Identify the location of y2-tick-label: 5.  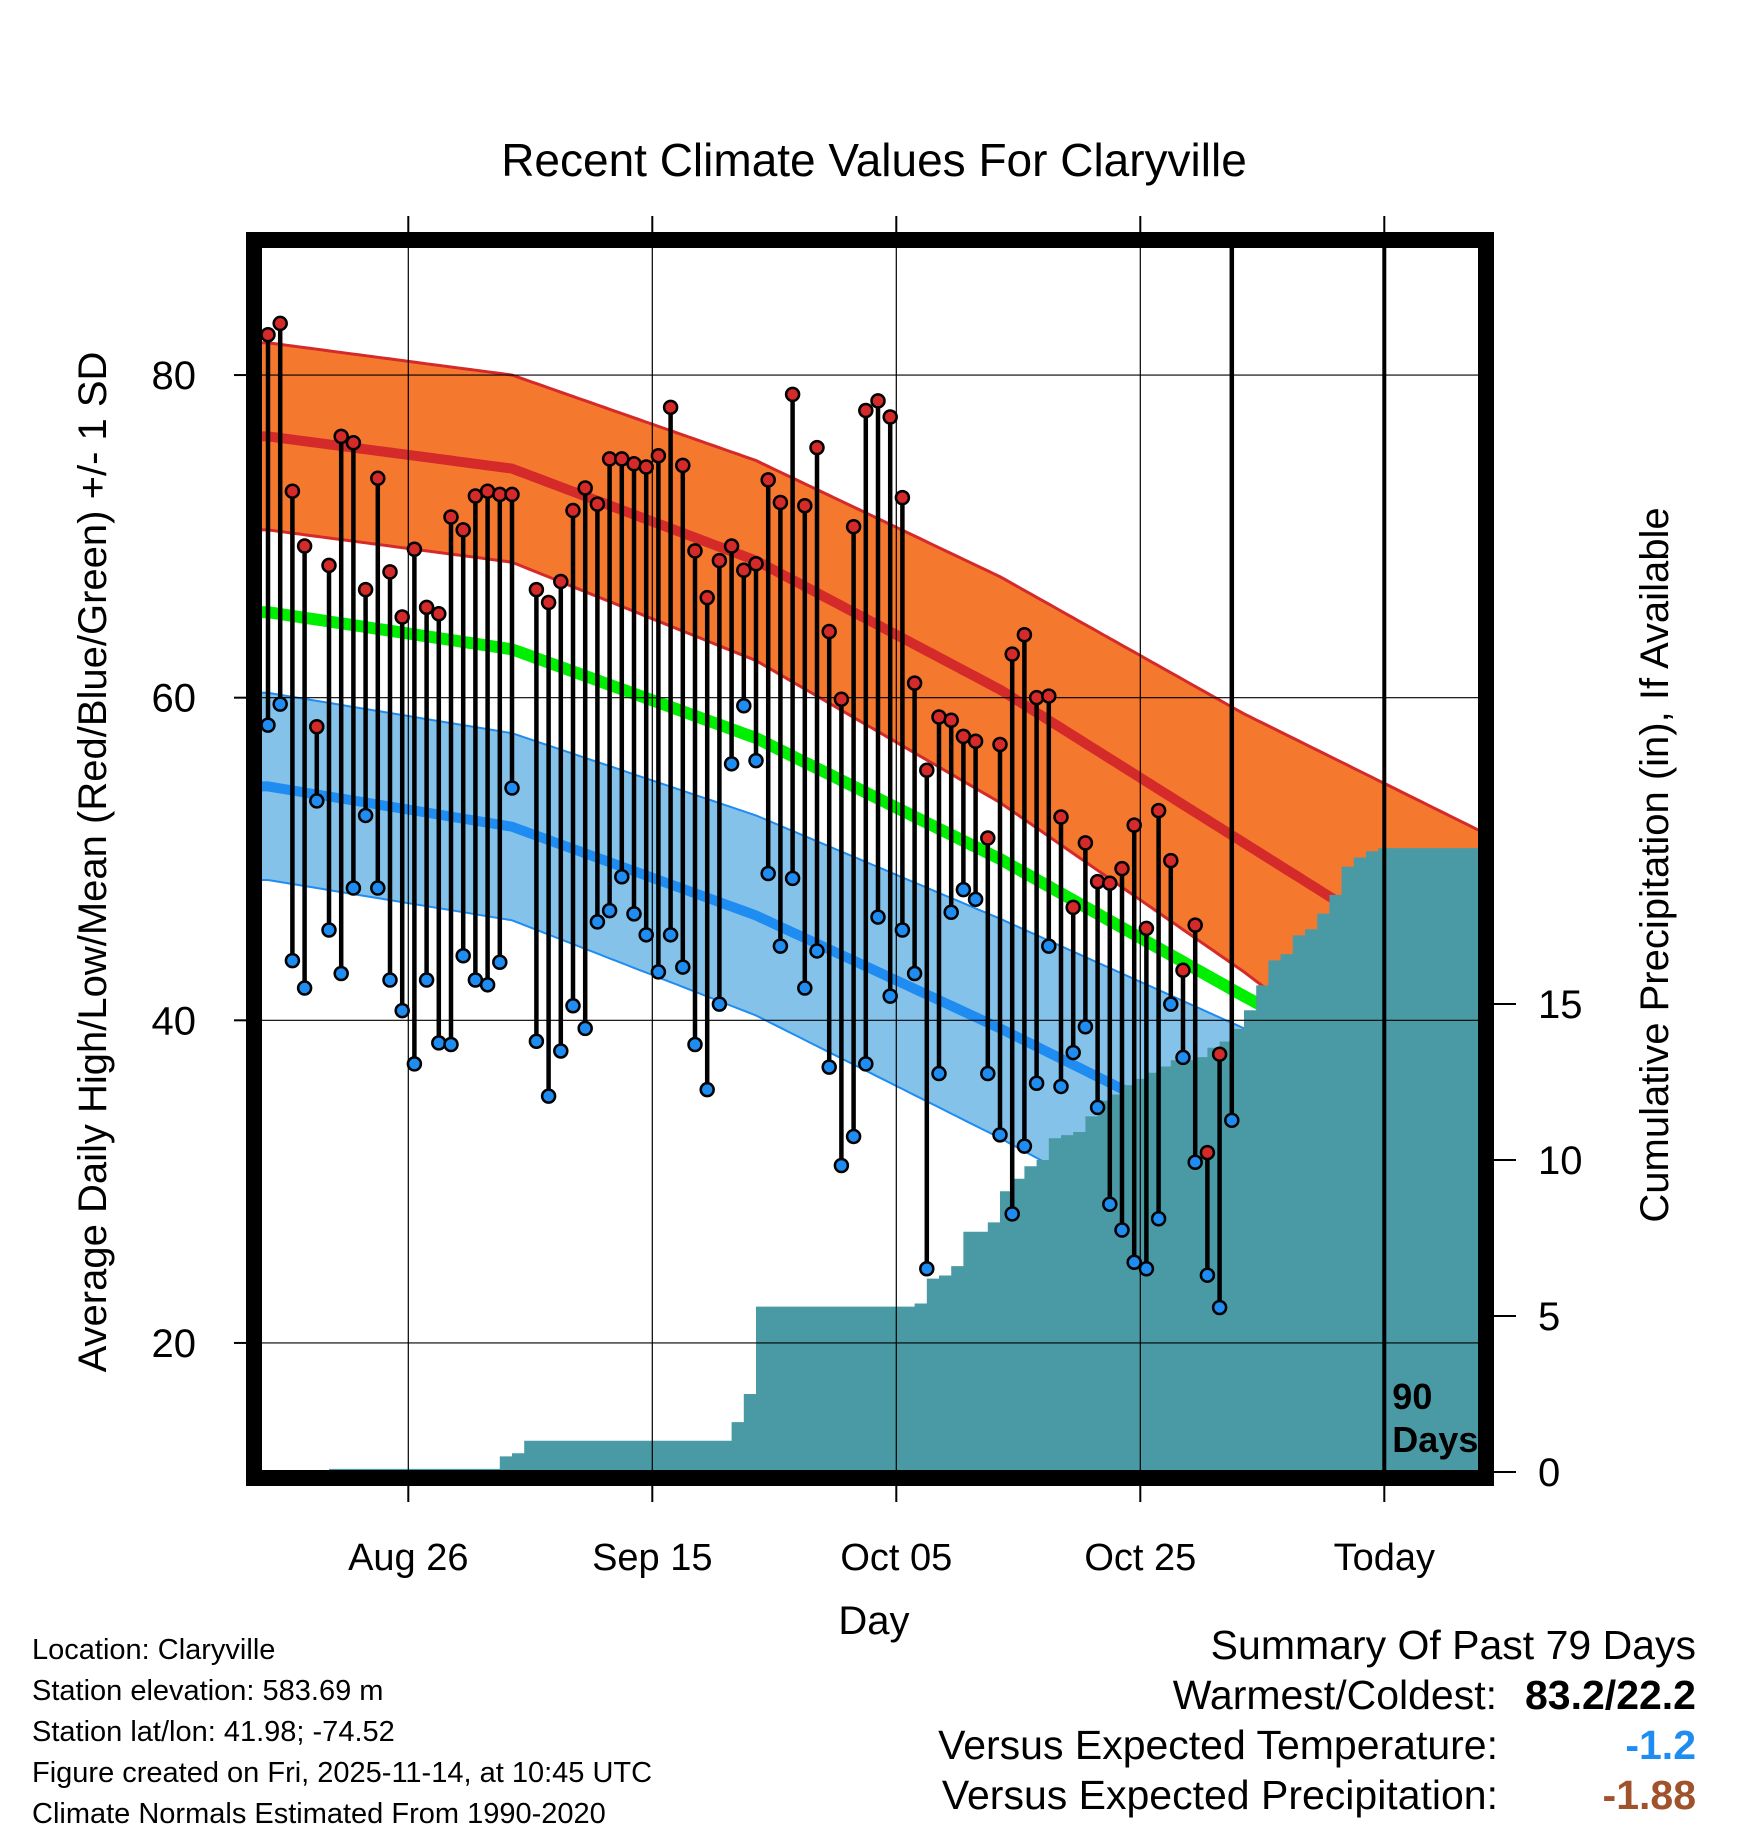
(1549, 1317).